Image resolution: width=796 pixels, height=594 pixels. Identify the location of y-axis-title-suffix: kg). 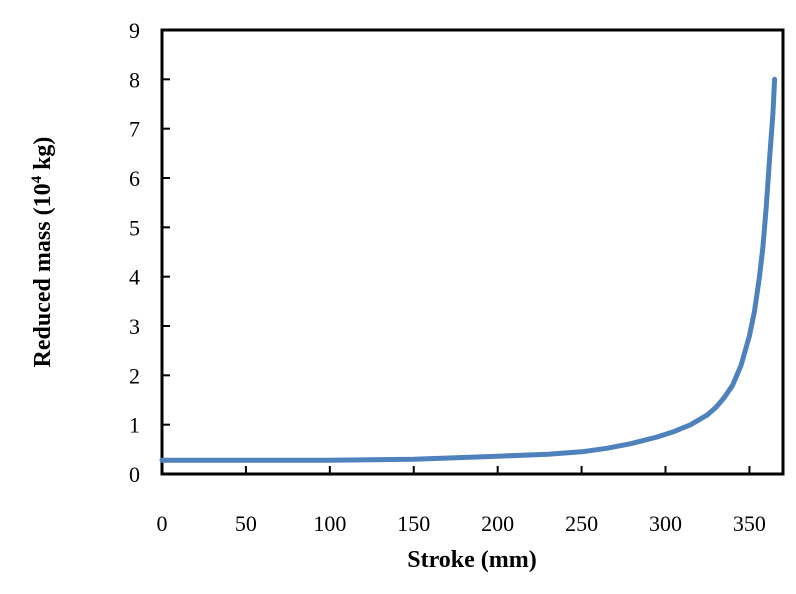
(43, 156).